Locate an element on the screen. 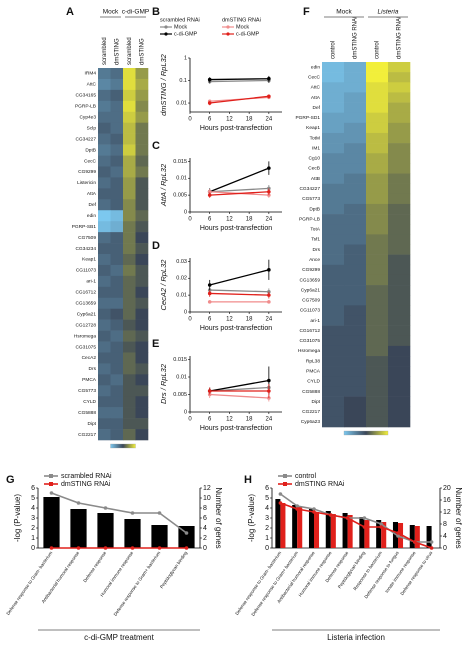 This screenshot has height=647, width=474. legend-label: Mock is located at coordinates (180, 27).